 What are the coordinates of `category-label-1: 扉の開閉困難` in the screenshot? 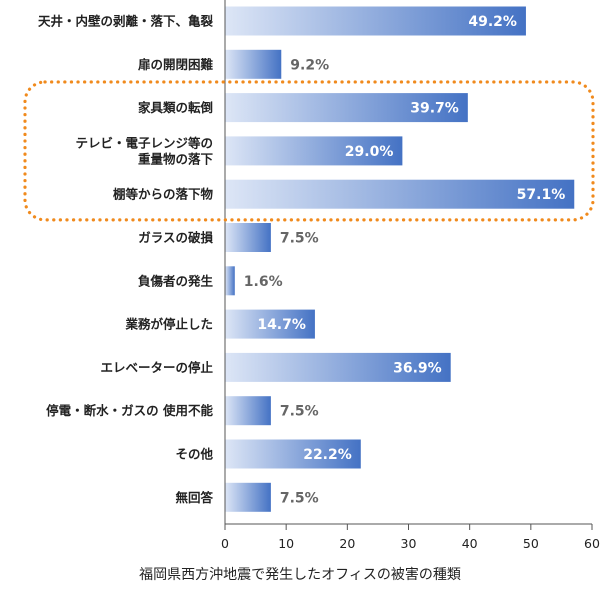 It's located at (176, 64).